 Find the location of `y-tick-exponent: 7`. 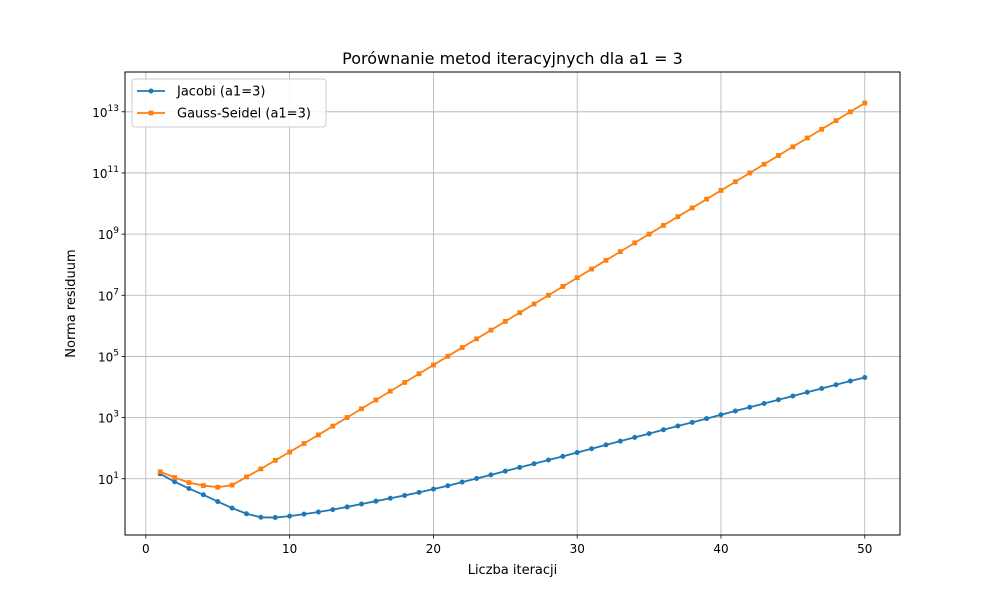

y-tick-exponent: 7 is located at coordinates (116, 292).